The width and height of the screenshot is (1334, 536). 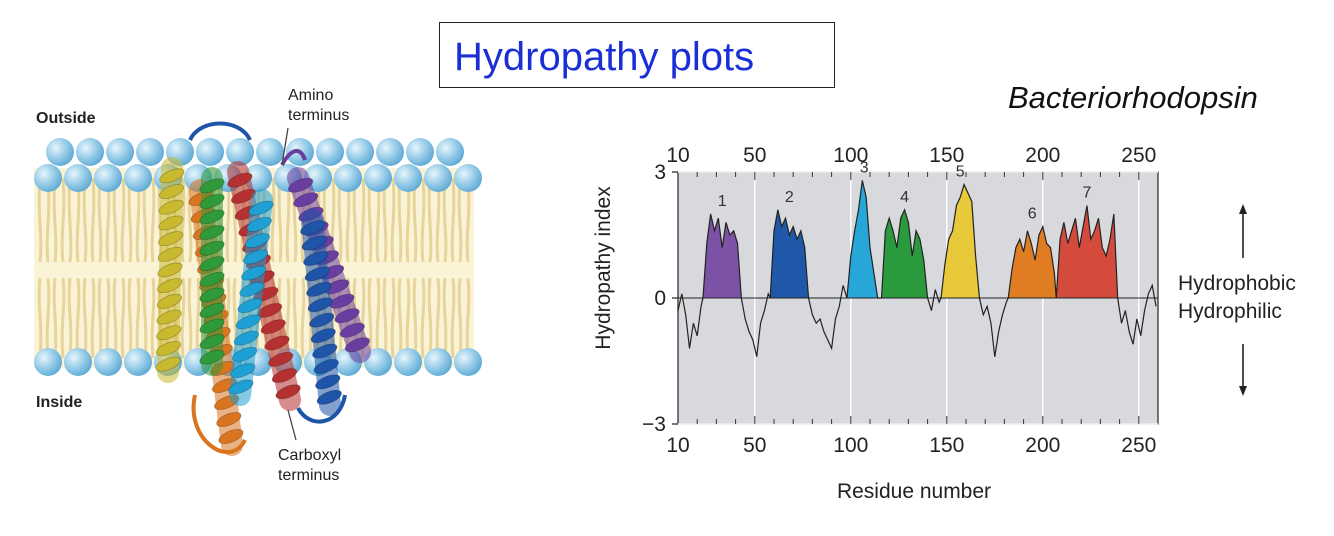 I want to click on hydrophilic-arrowhead, so click(x=1243, y=391).